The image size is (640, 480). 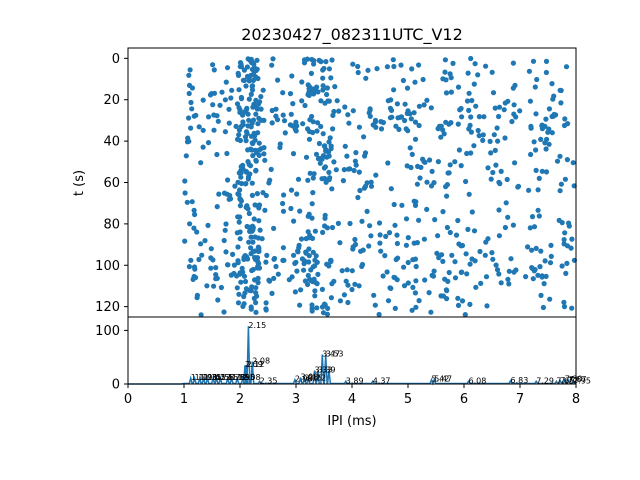 What do you see at coordinates (352, 395) in the screenshot?
I see `histogram-x-axis: 0 1 2 3 4 5 6 7 8` at bounding box center [352, 395].